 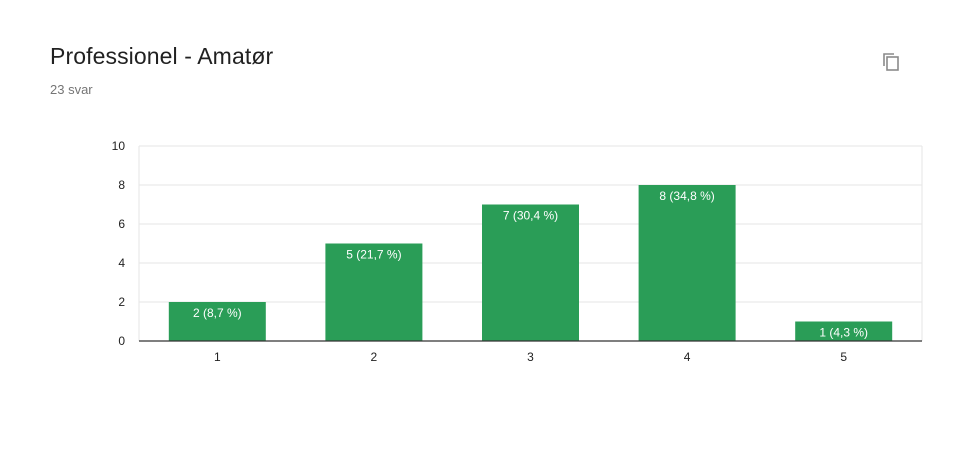 What do you see at coordinates (162, 56) in the screenshot?
I see `chart-title: Professionel - Amatør` at bounding box center [162, 56].